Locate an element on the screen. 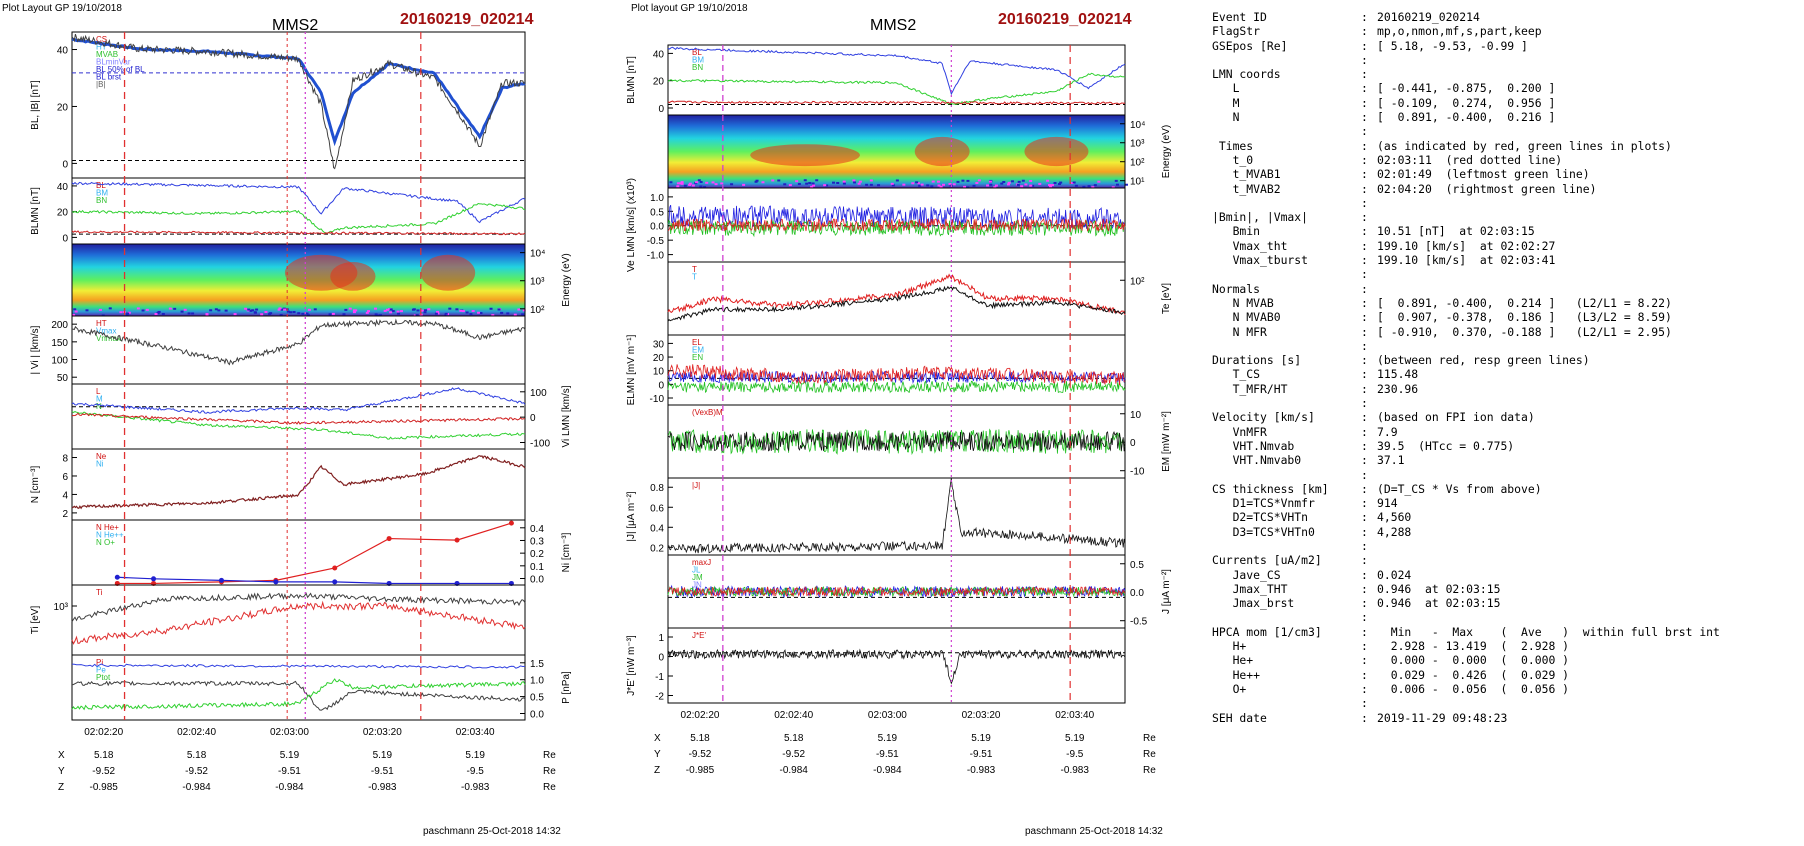 Image resolution: width=1804 pixels, height=846 pixels. info-value: [ 5.18, -9.53, -0.99 ] is located at coordinates (1452, 45).